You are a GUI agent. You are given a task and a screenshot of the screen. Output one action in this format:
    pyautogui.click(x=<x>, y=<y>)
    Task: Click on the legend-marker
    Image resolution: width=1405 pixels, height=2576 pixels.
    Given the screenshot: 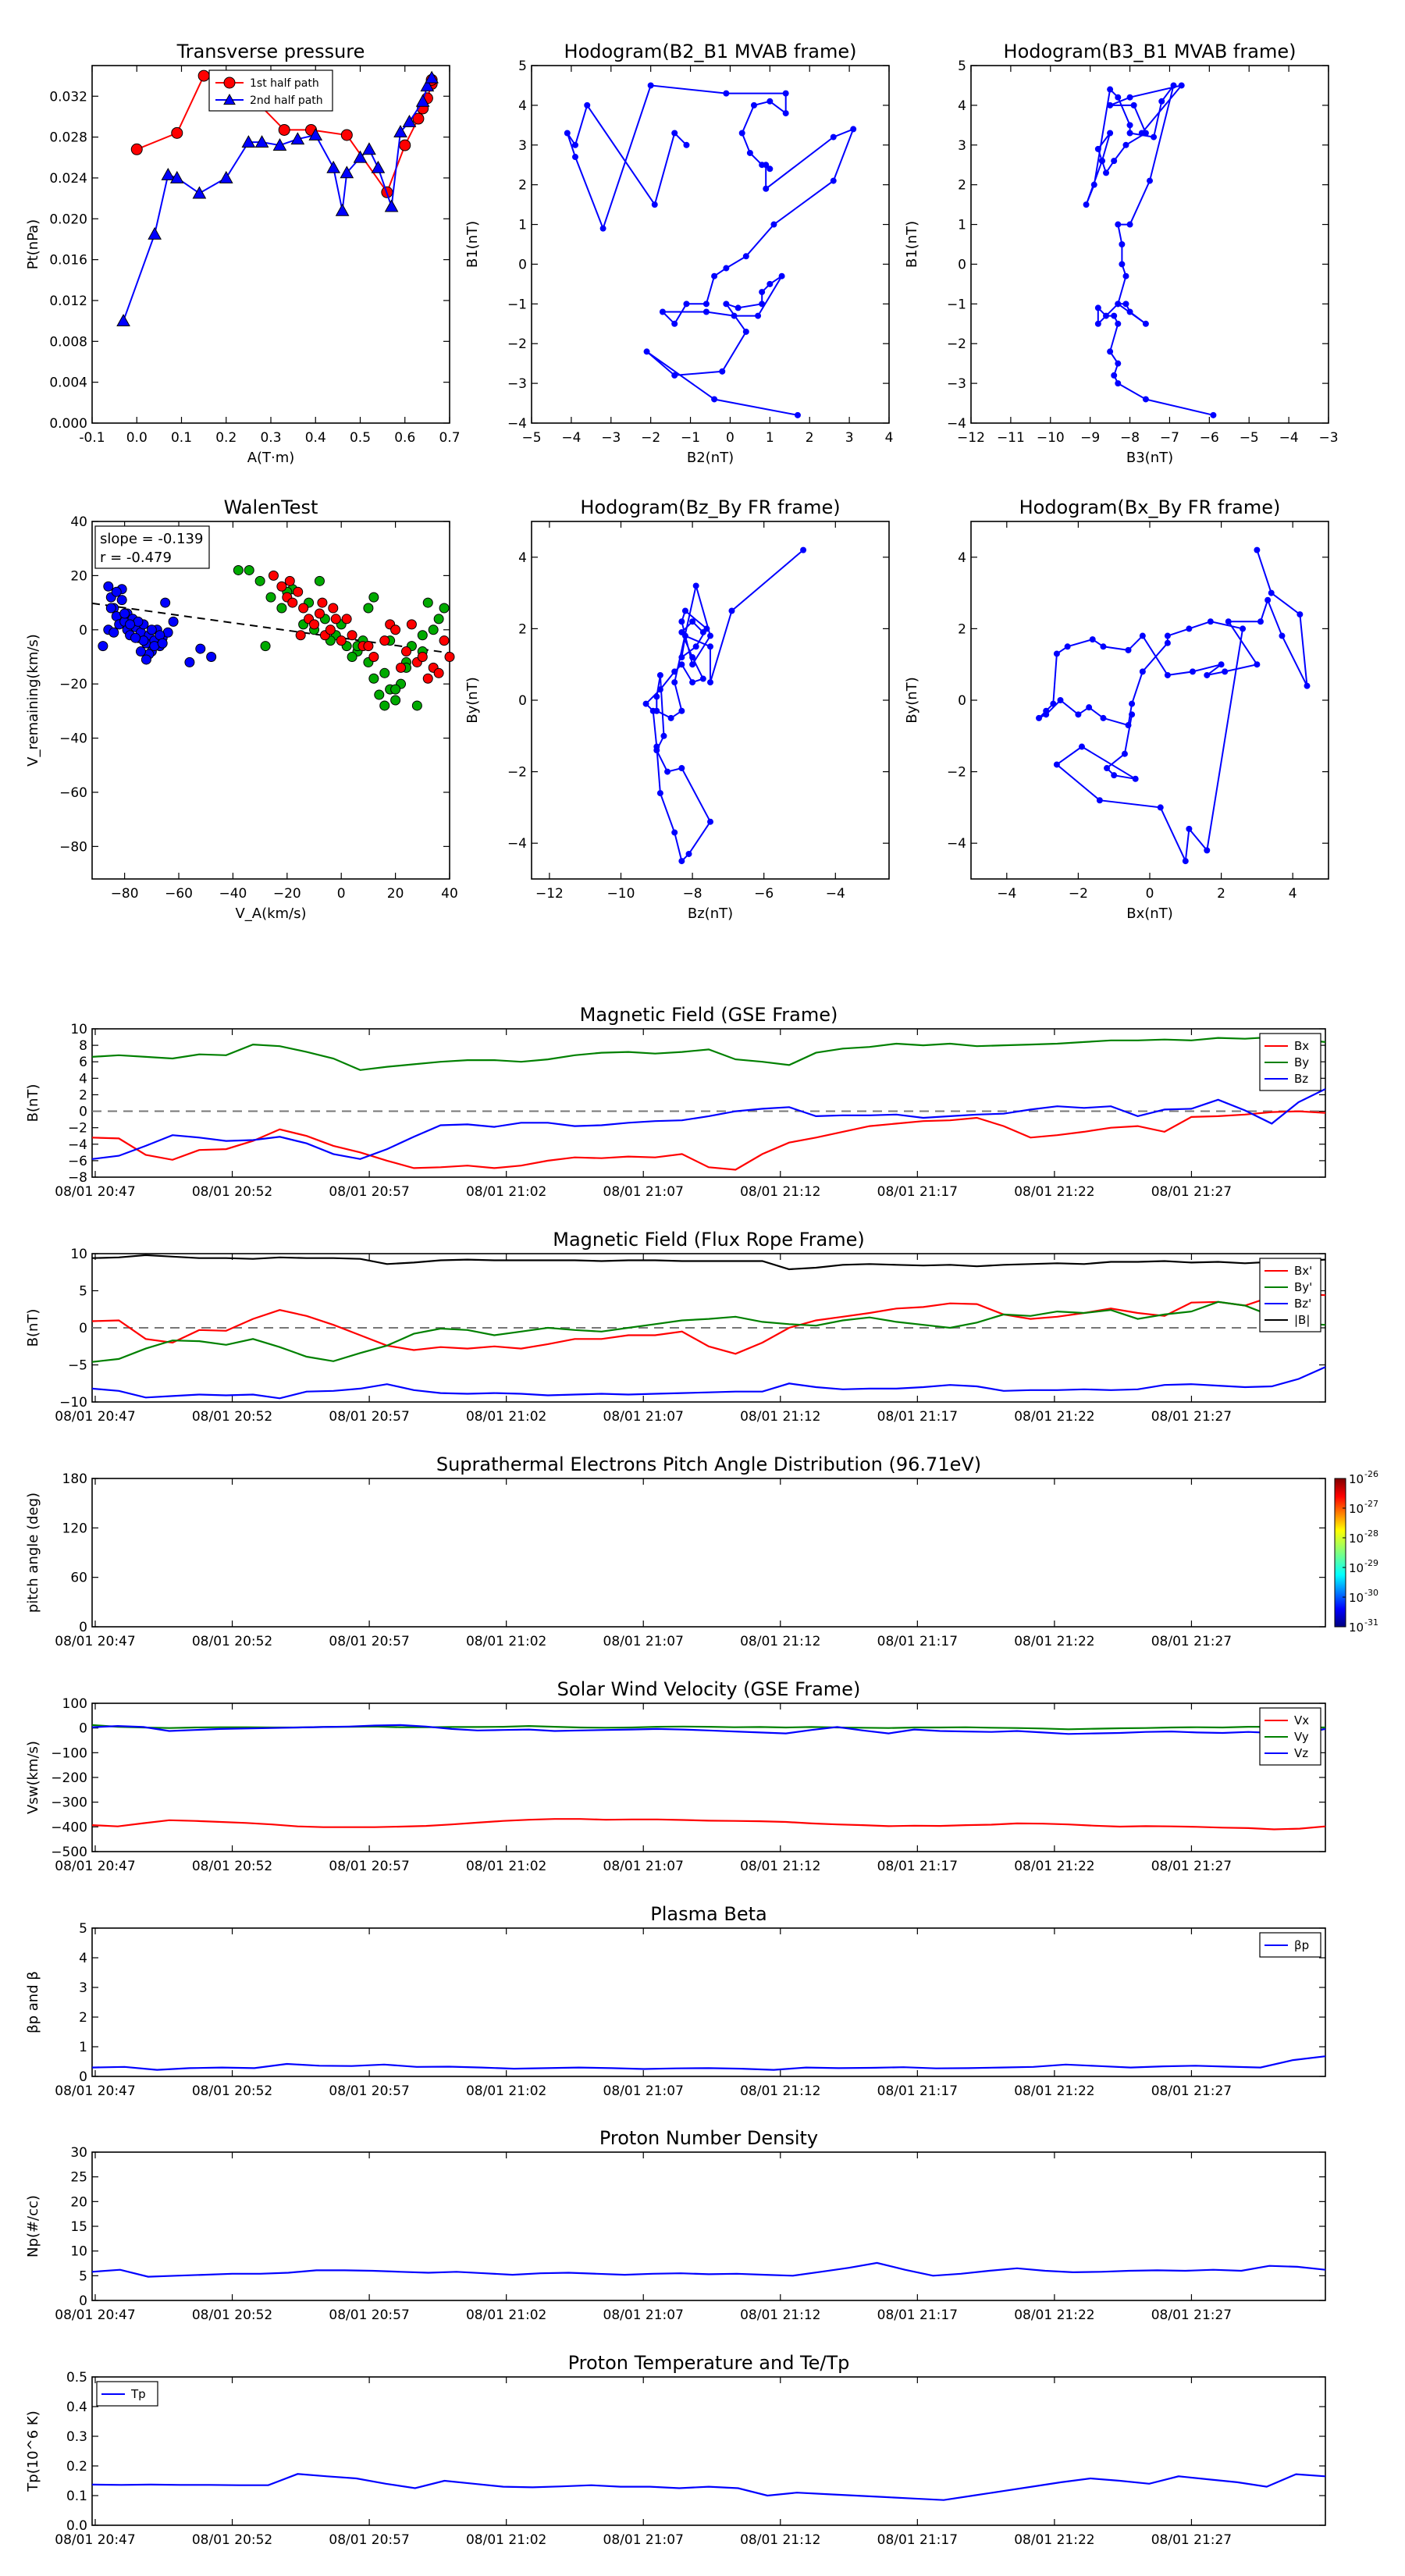 What is the action you would take?
    pyautogui.click(x=229, y=99)
    